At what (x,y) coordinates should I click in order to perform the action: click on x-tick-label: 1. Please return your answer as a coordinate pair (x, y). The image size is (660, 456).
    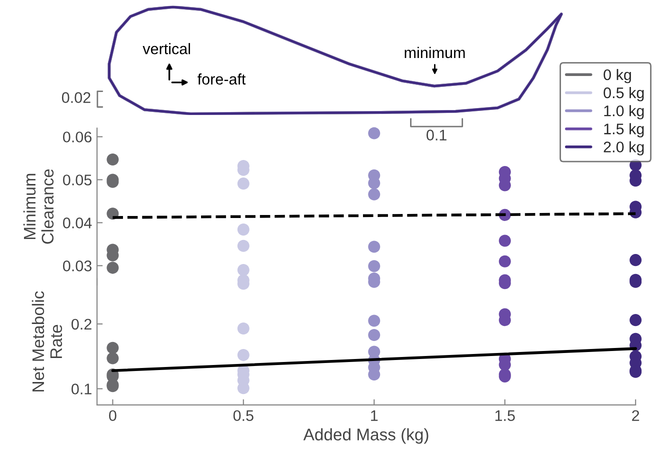
    Looking at the image, I should click on (374, 415).